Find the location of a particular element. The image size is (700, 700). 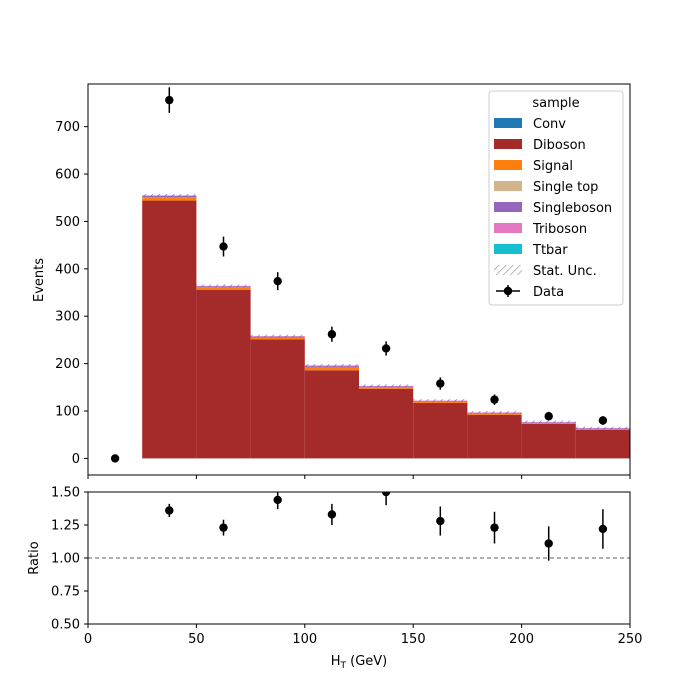

ratio-y-tick-label: 1.25 is located at coordinates (65, 526).